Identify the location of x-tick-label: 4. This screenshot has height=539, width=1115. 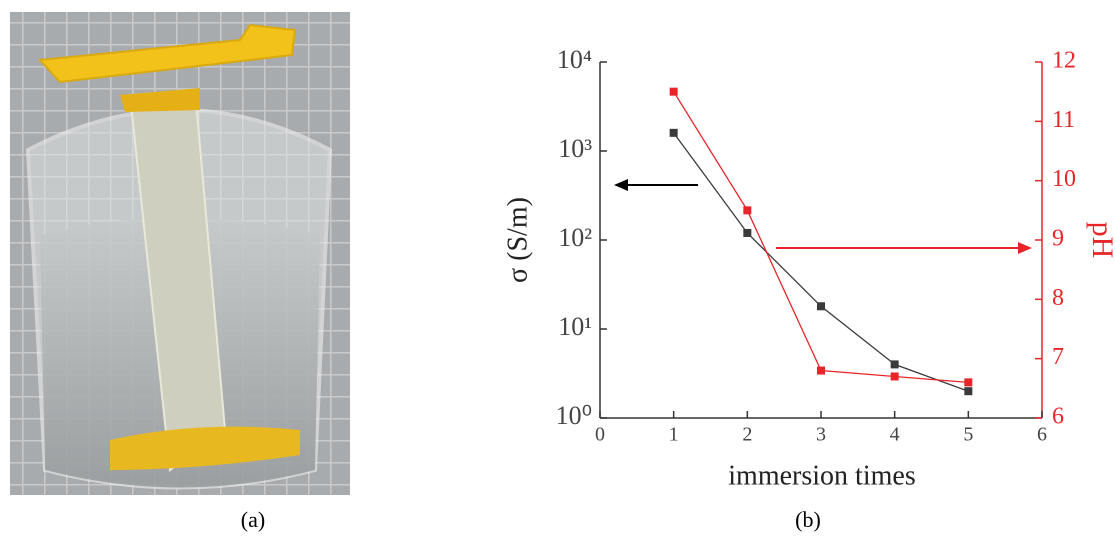
(895, 435).